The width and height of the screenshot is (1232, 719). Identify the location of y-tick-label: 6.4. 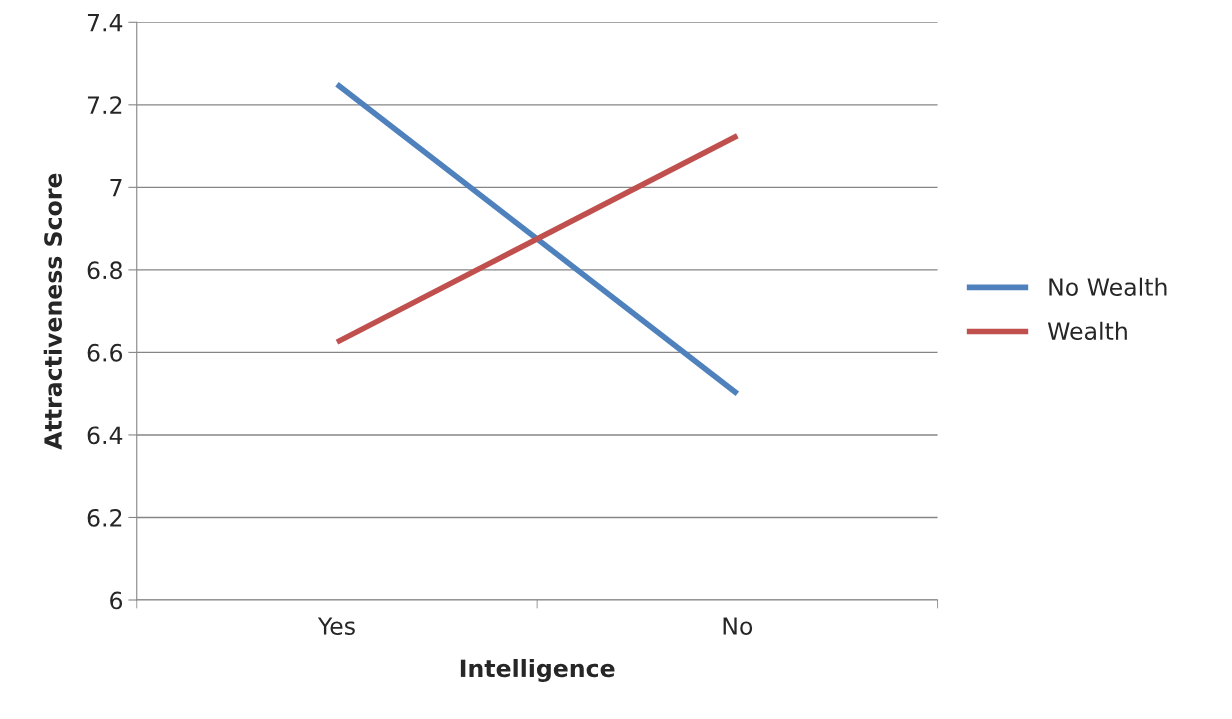
(105, 435).